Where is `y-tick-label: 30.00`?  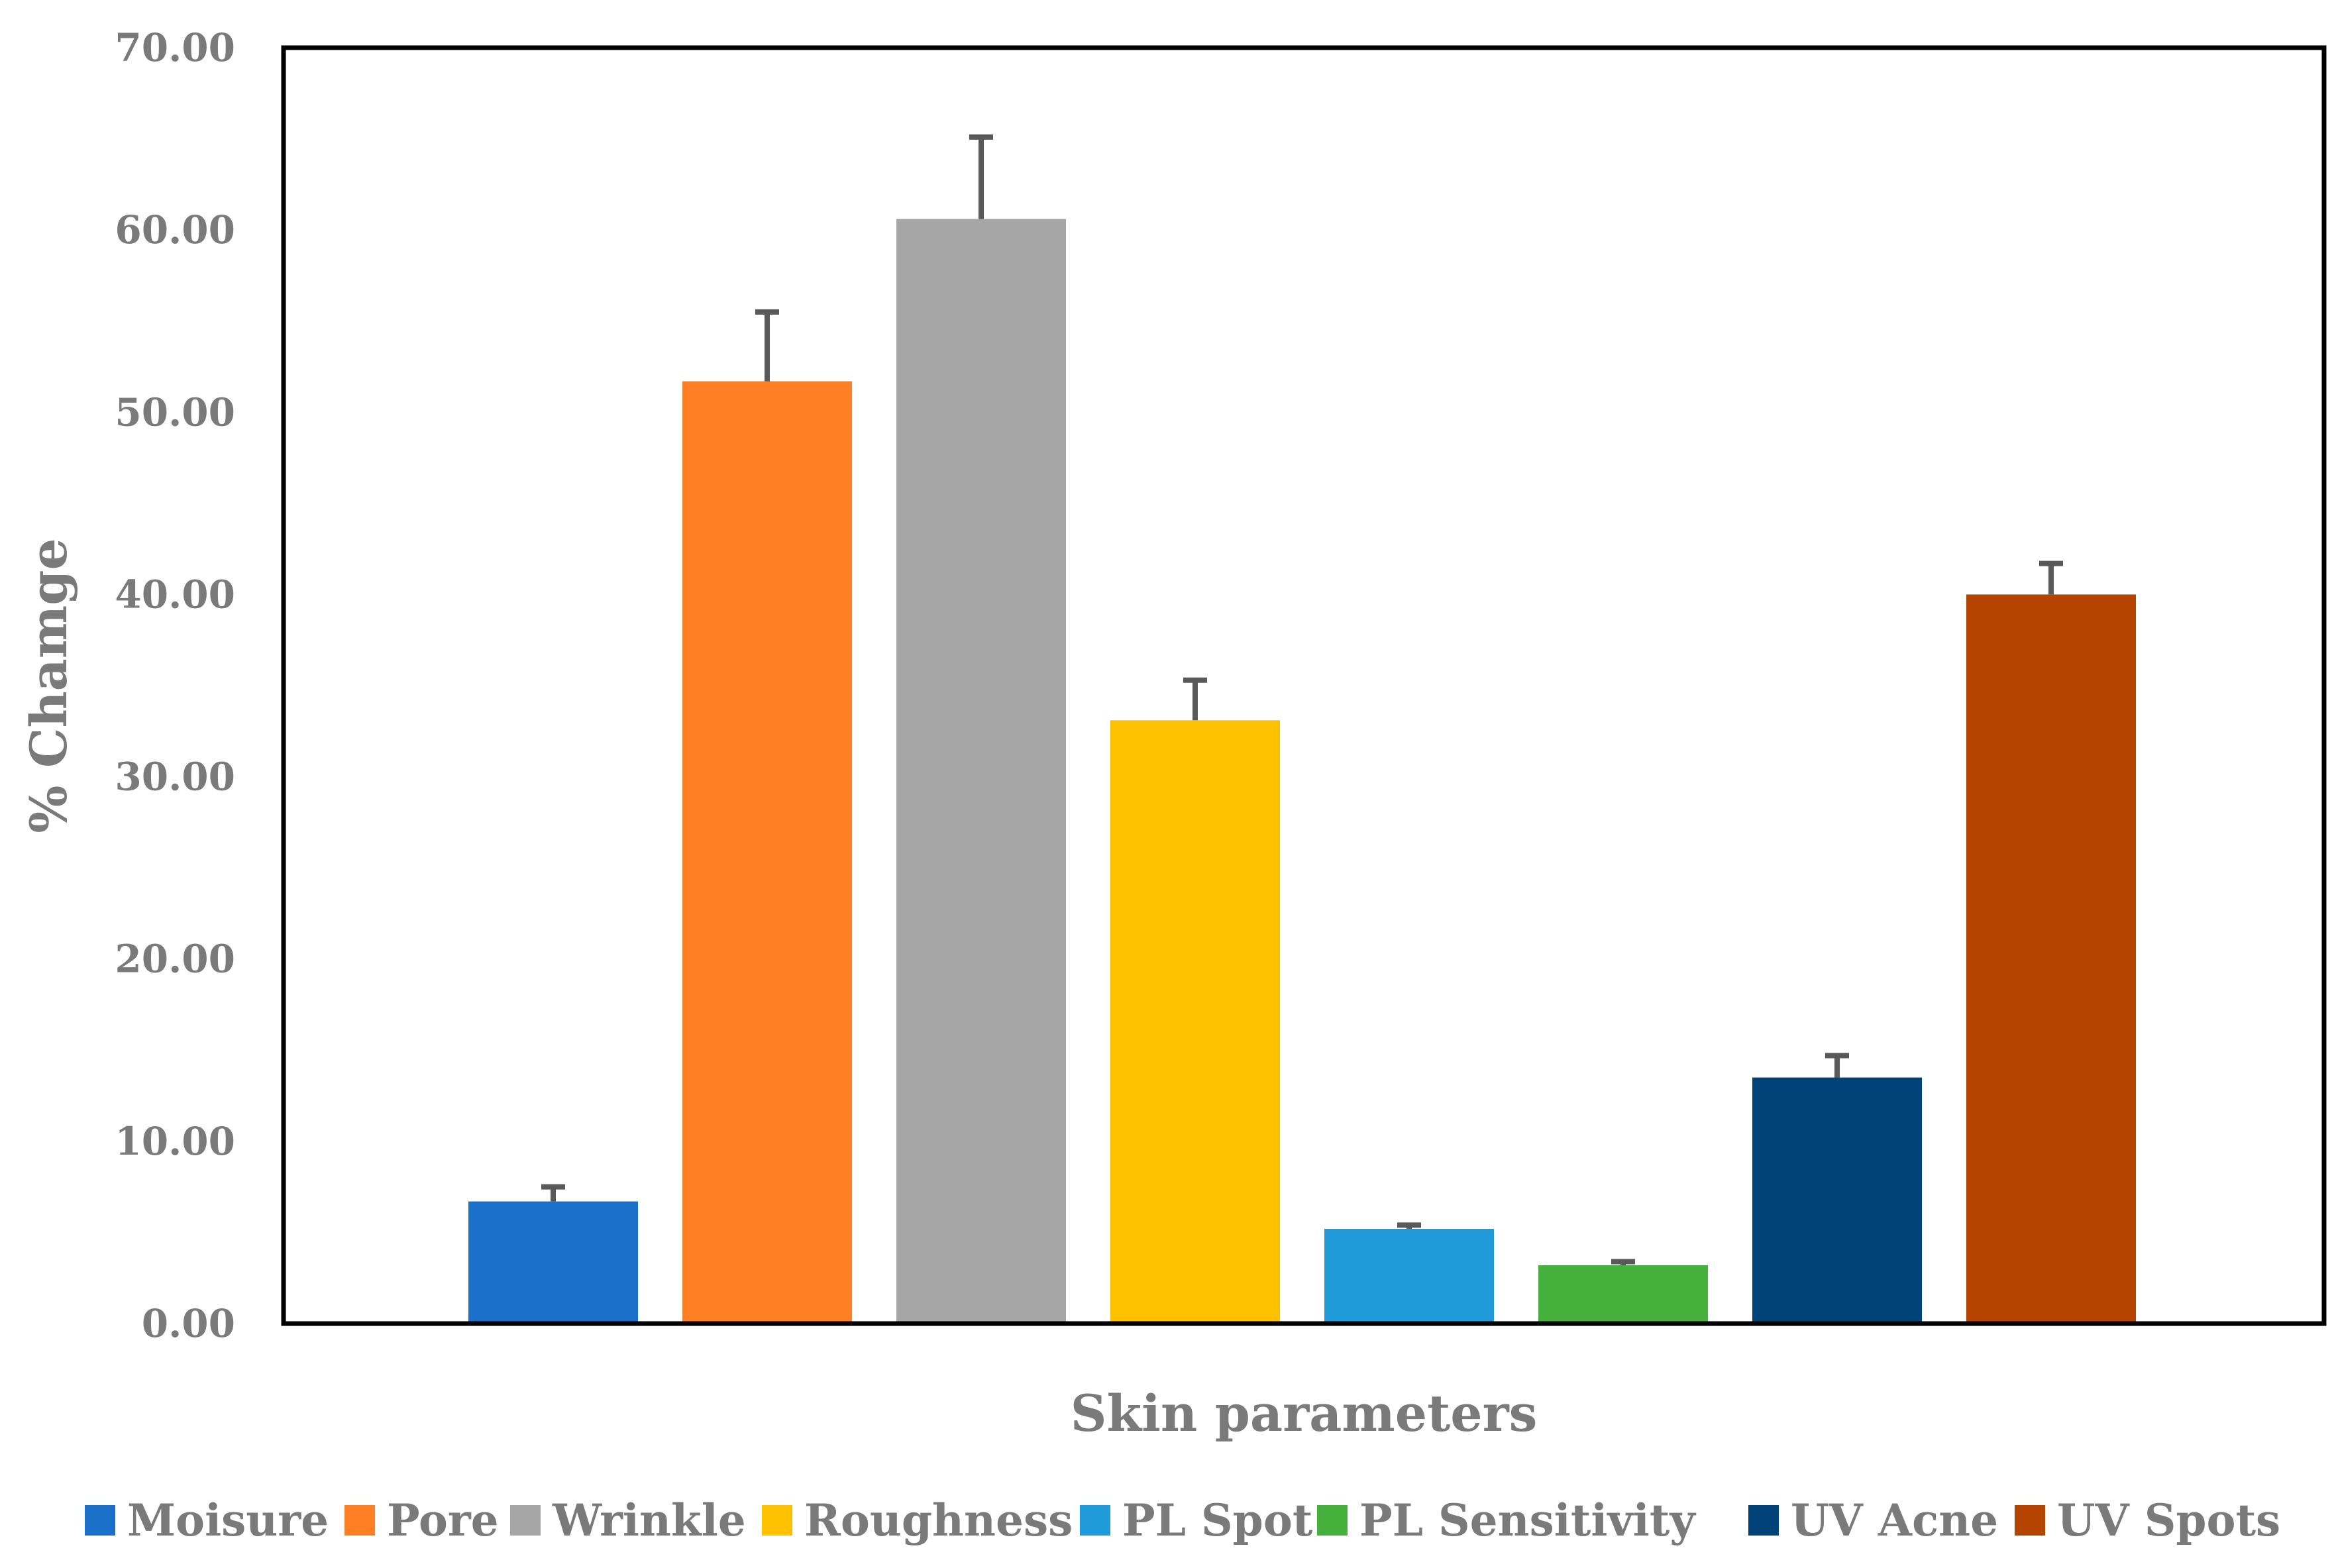
y-tick-label: 30.00 is located at coordinates (175, 777).